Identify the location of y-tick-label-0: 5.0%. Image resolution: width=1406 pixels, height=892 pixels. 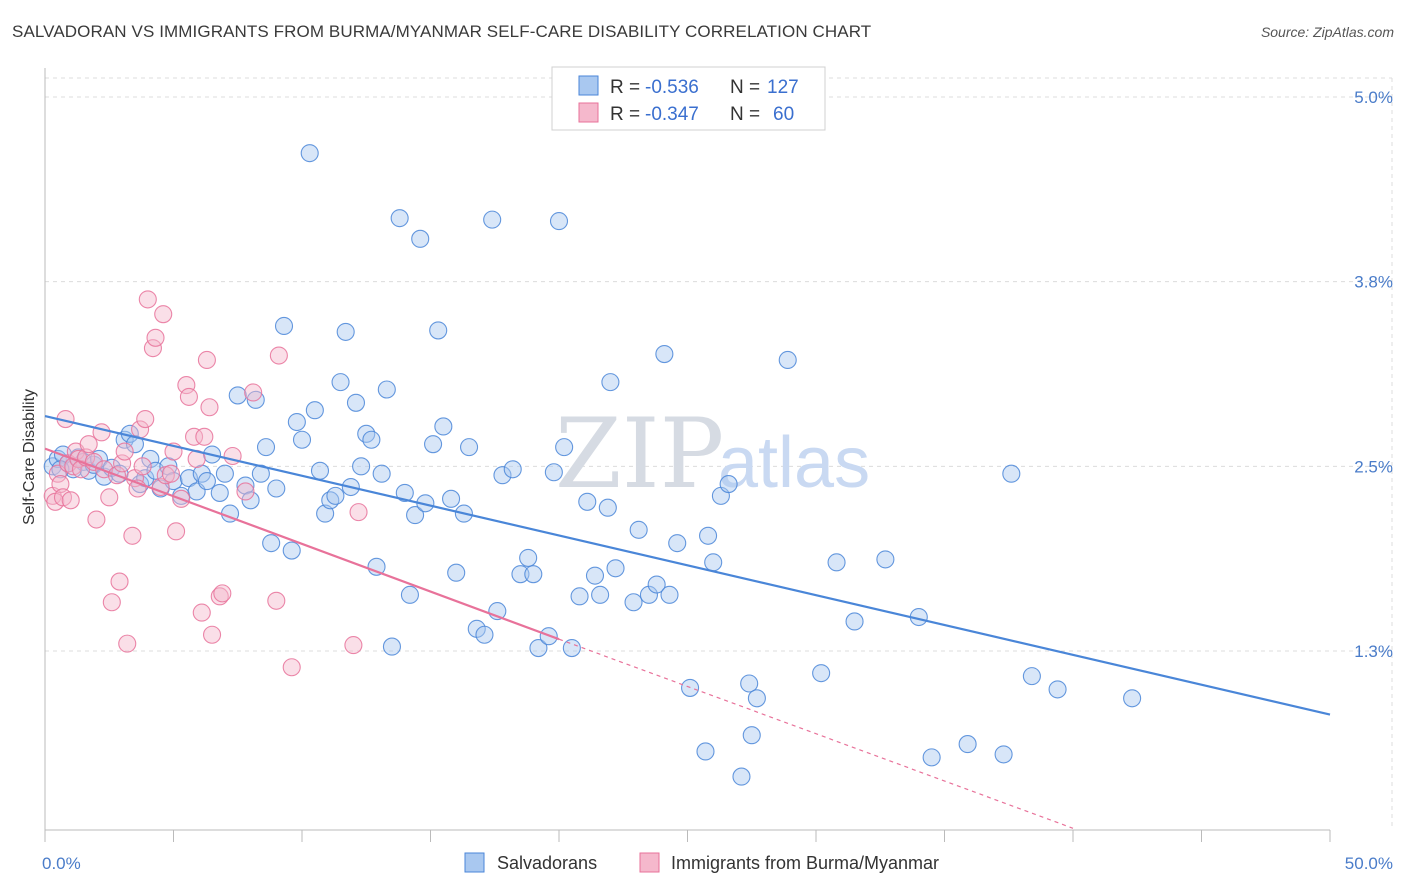
(1373, 97).